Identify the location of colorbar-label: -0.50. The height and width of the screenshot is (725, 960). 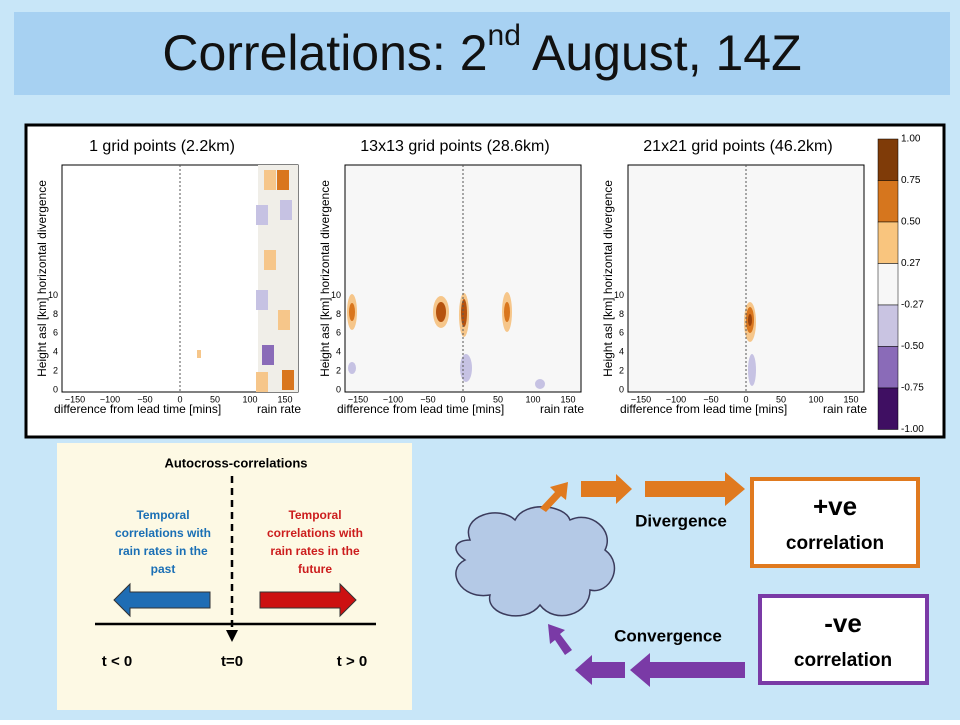
(912, 346).